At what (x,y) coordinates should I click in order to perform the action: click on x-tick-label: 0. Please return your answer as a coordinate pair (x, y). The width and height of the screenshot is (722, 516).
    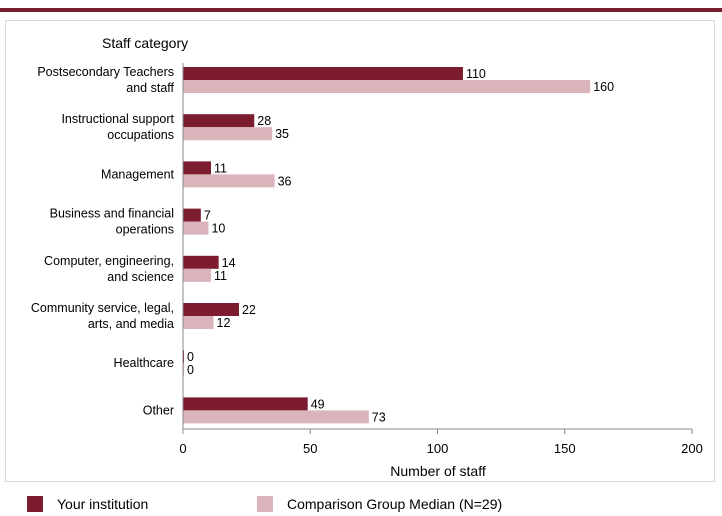
    Looking at the image, I should click on (182, 448).